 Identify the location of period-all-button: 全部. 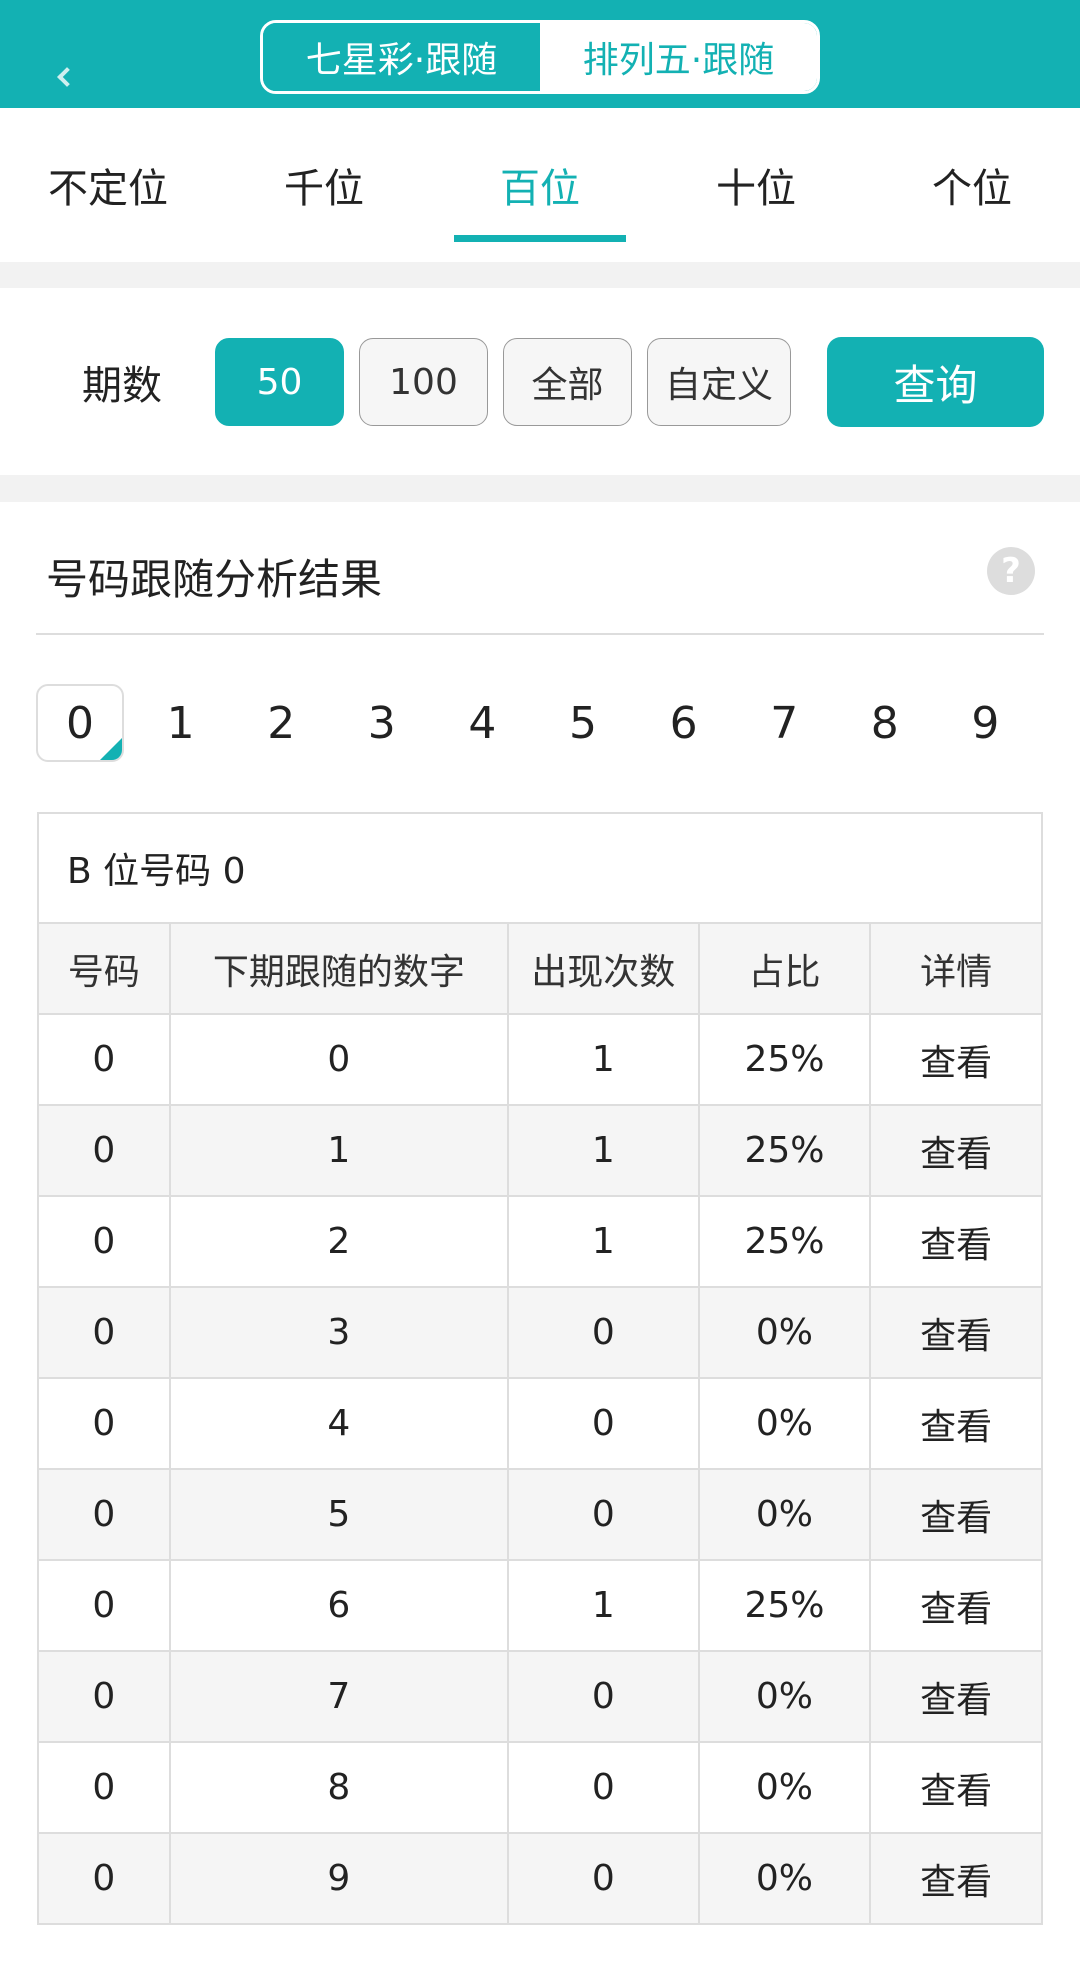
(567, 382).